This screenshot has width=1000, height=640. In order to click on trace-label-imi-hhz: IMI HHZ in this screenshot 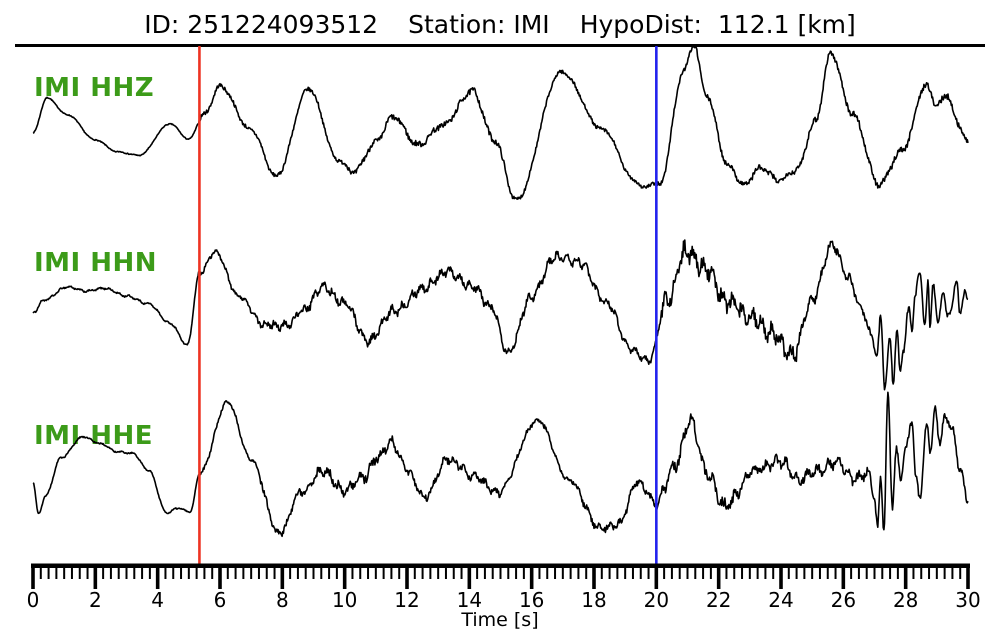, I will do `click(94, 88)`.